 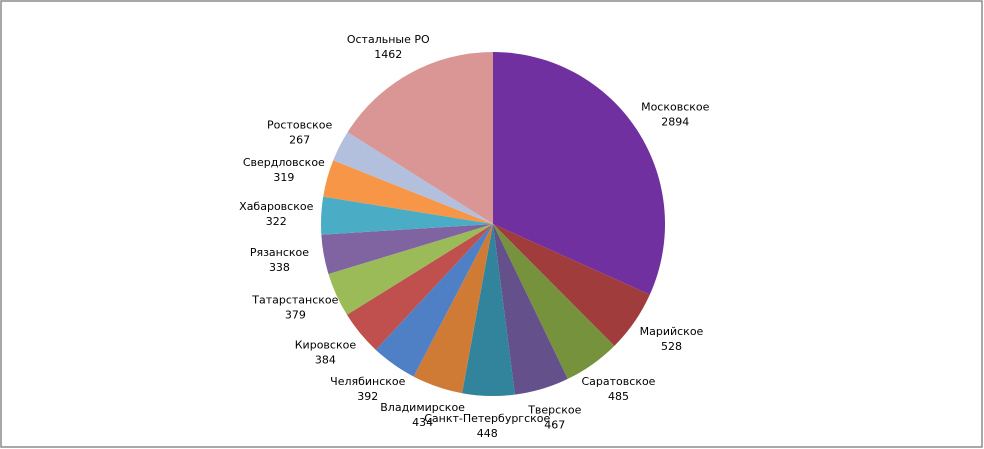 What do you see at coordinates (325, 359) in the screenshot?
I see `slice-value: 384` at bounding box center [325, 359].